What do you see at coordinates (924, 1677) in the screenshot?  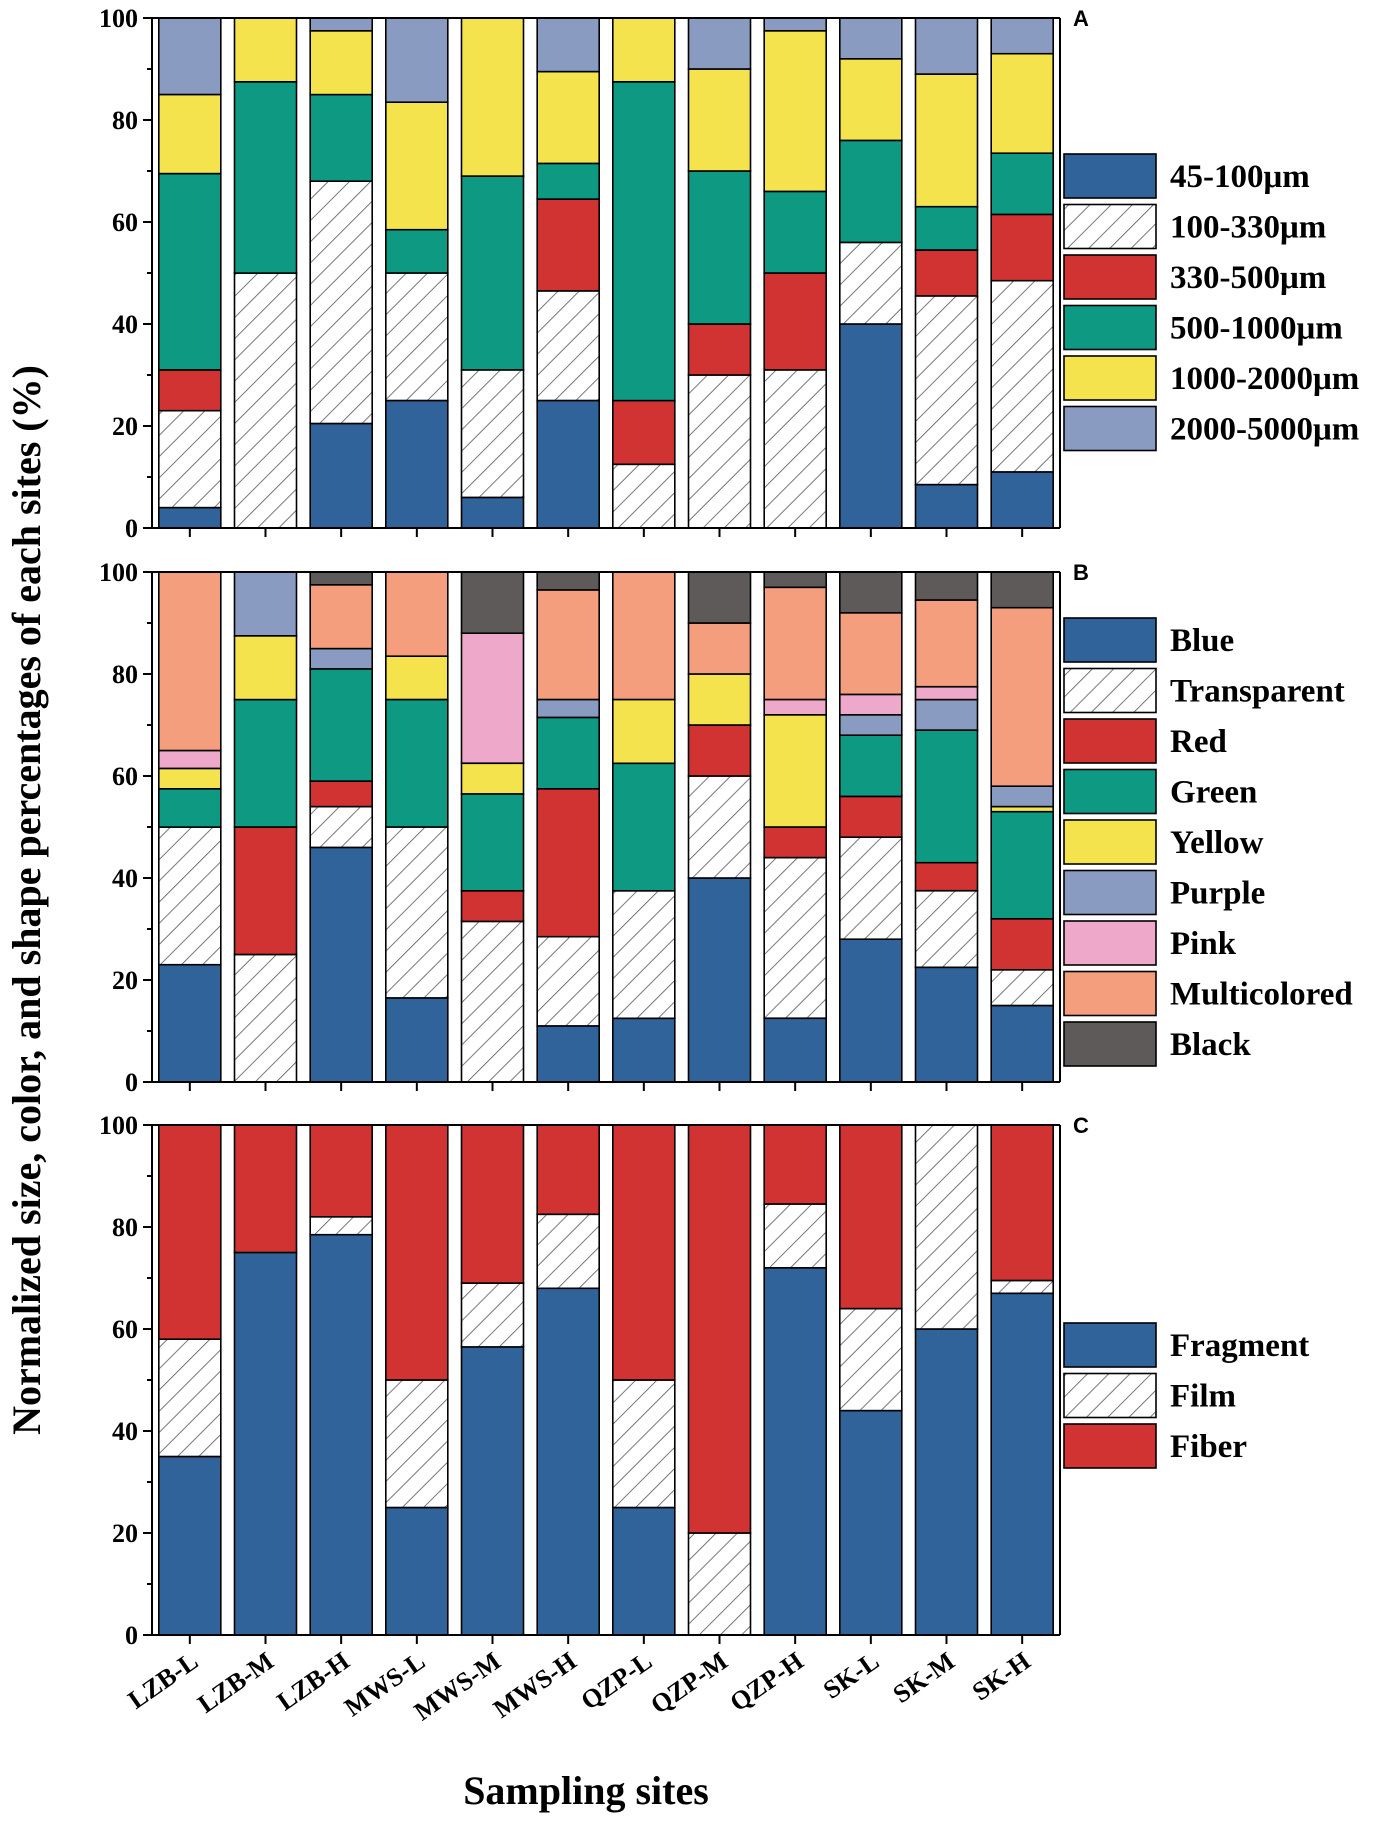 I see `x-category-label: SK-M` at bounding box center [924, 1677].